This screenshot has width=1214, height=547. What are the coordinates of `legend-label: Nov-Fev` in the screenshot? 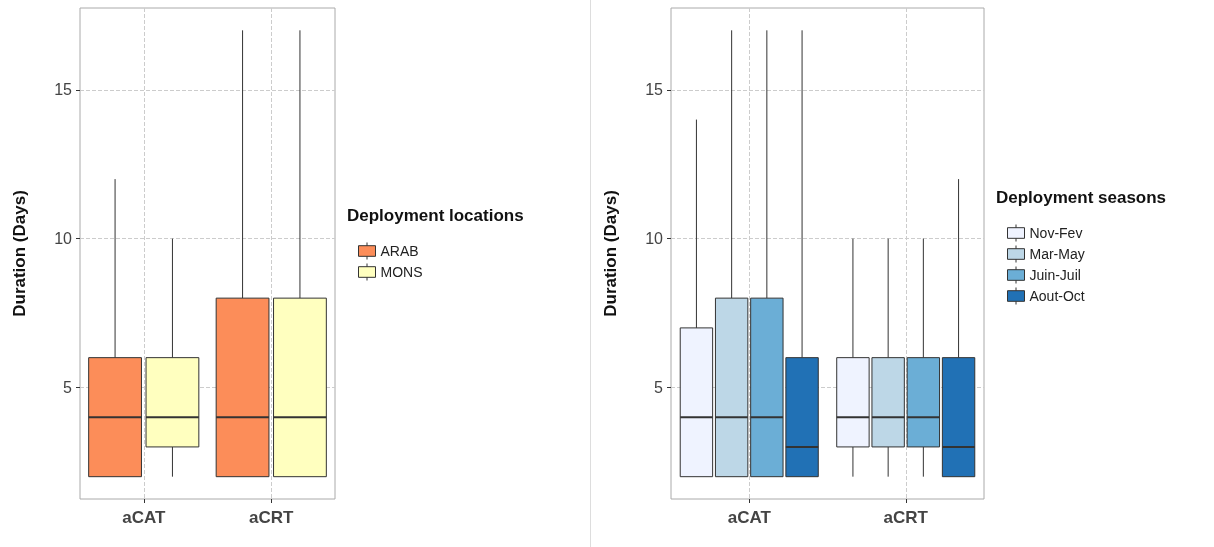 It's located at (1056, 233).